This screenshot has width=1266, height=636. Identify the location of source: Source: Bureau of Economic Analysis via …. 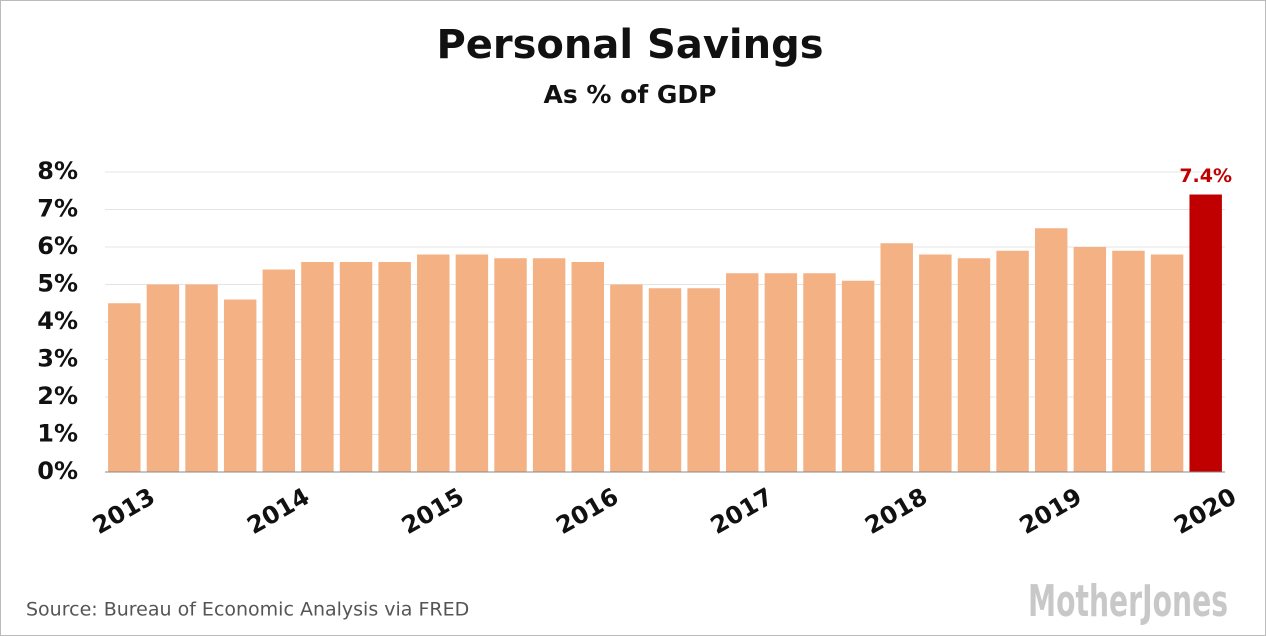
(247, 610).